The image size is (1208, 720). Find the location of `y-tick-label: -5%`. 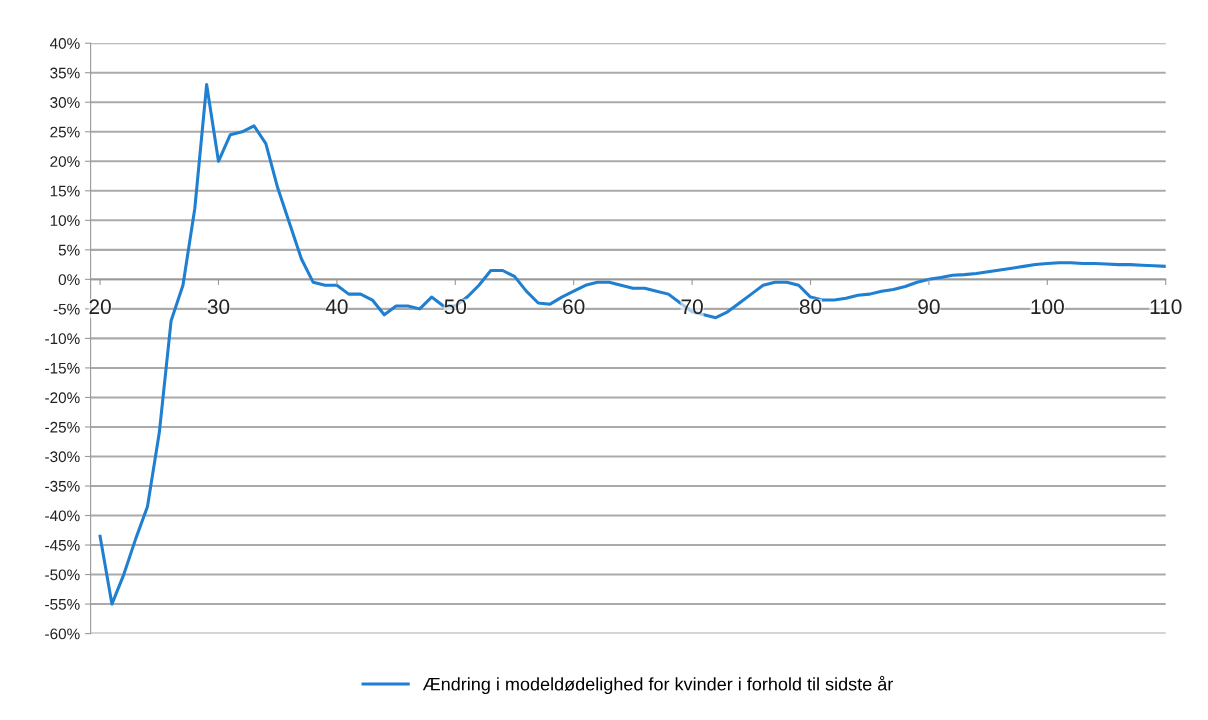

y-tick-label: -5% is located at coordinates (66, 309).